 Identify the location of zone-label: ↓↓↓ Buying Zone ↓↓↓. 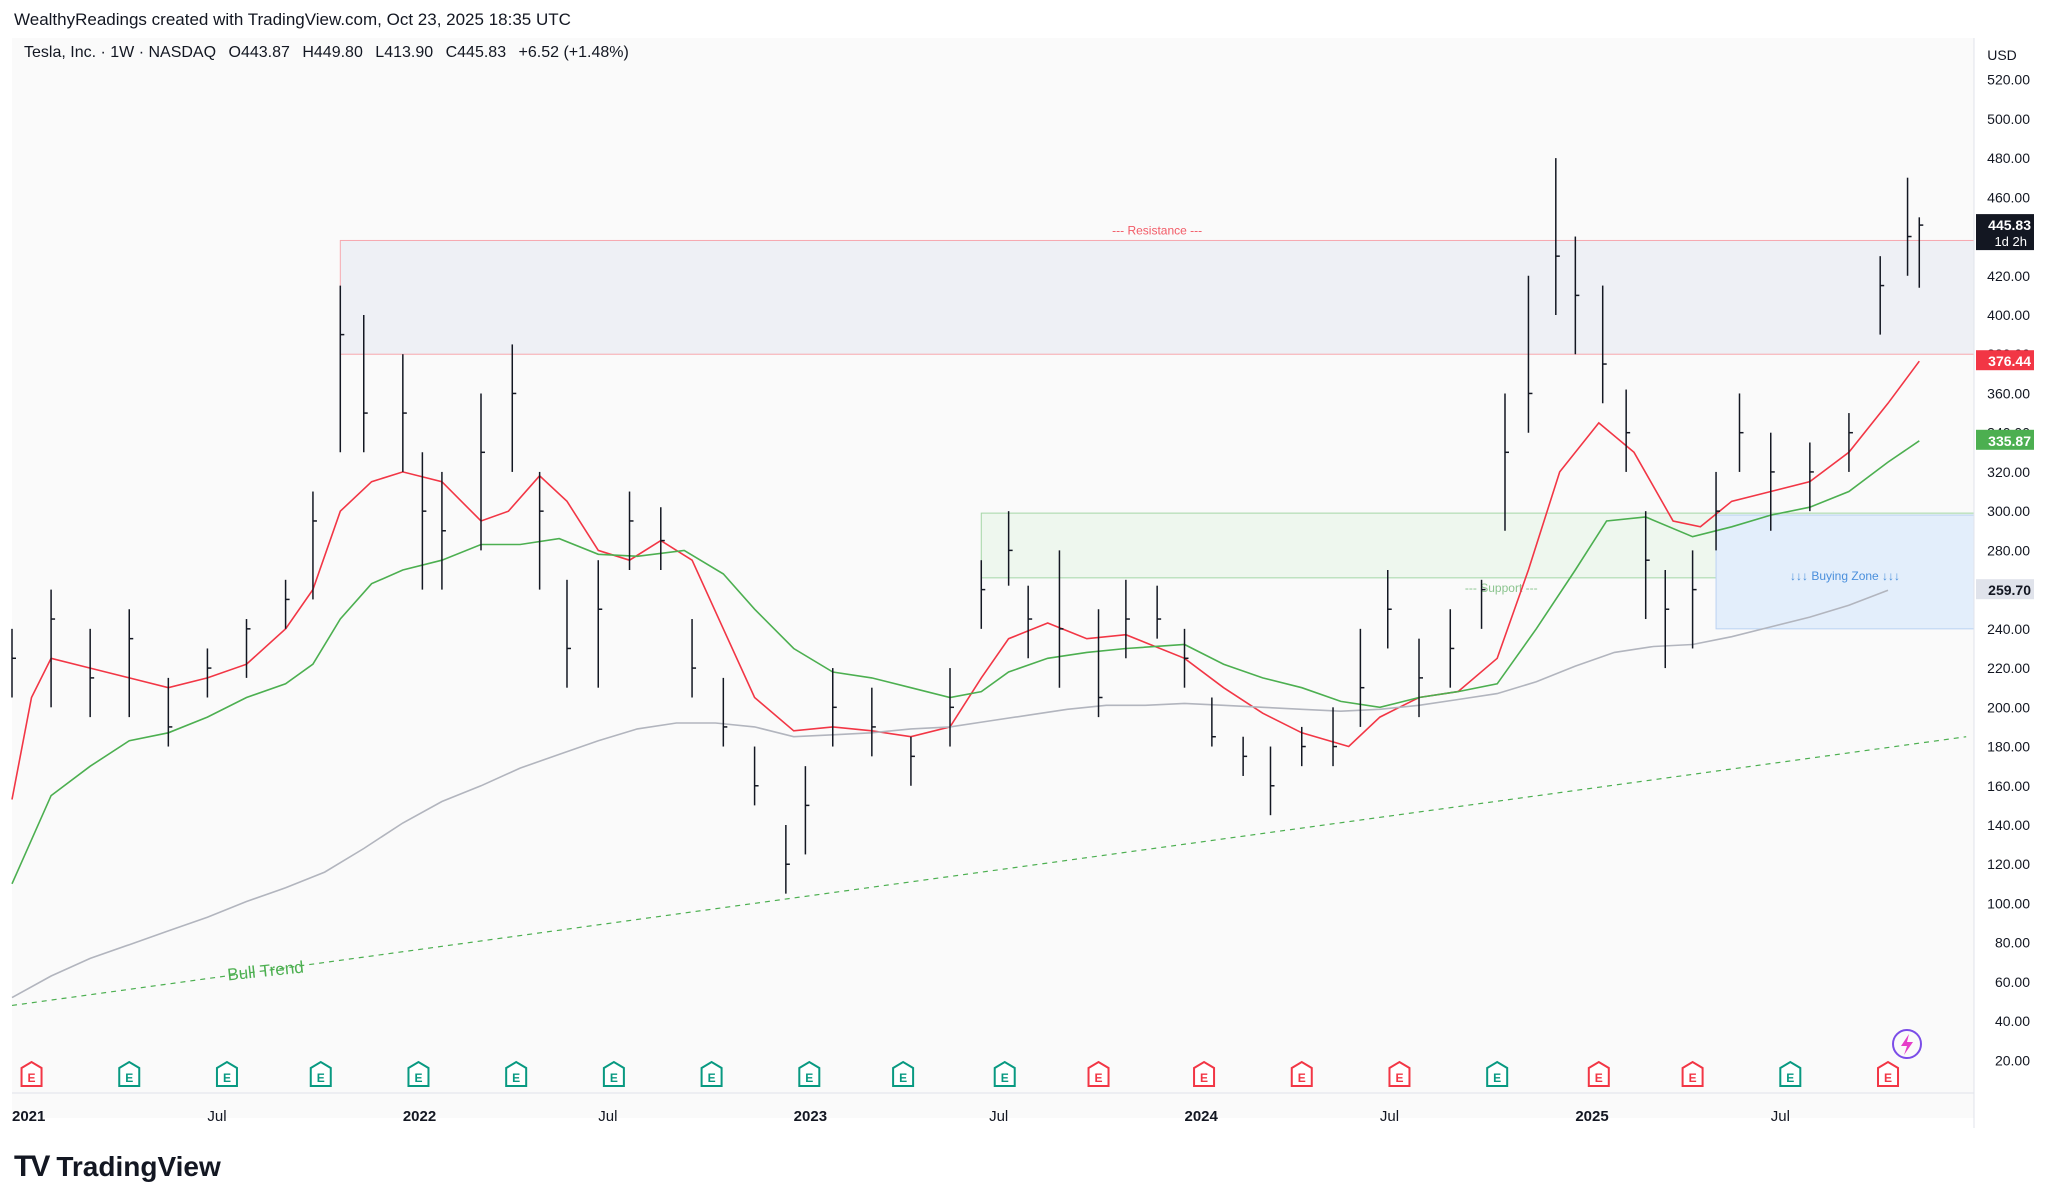
(1845, 576).